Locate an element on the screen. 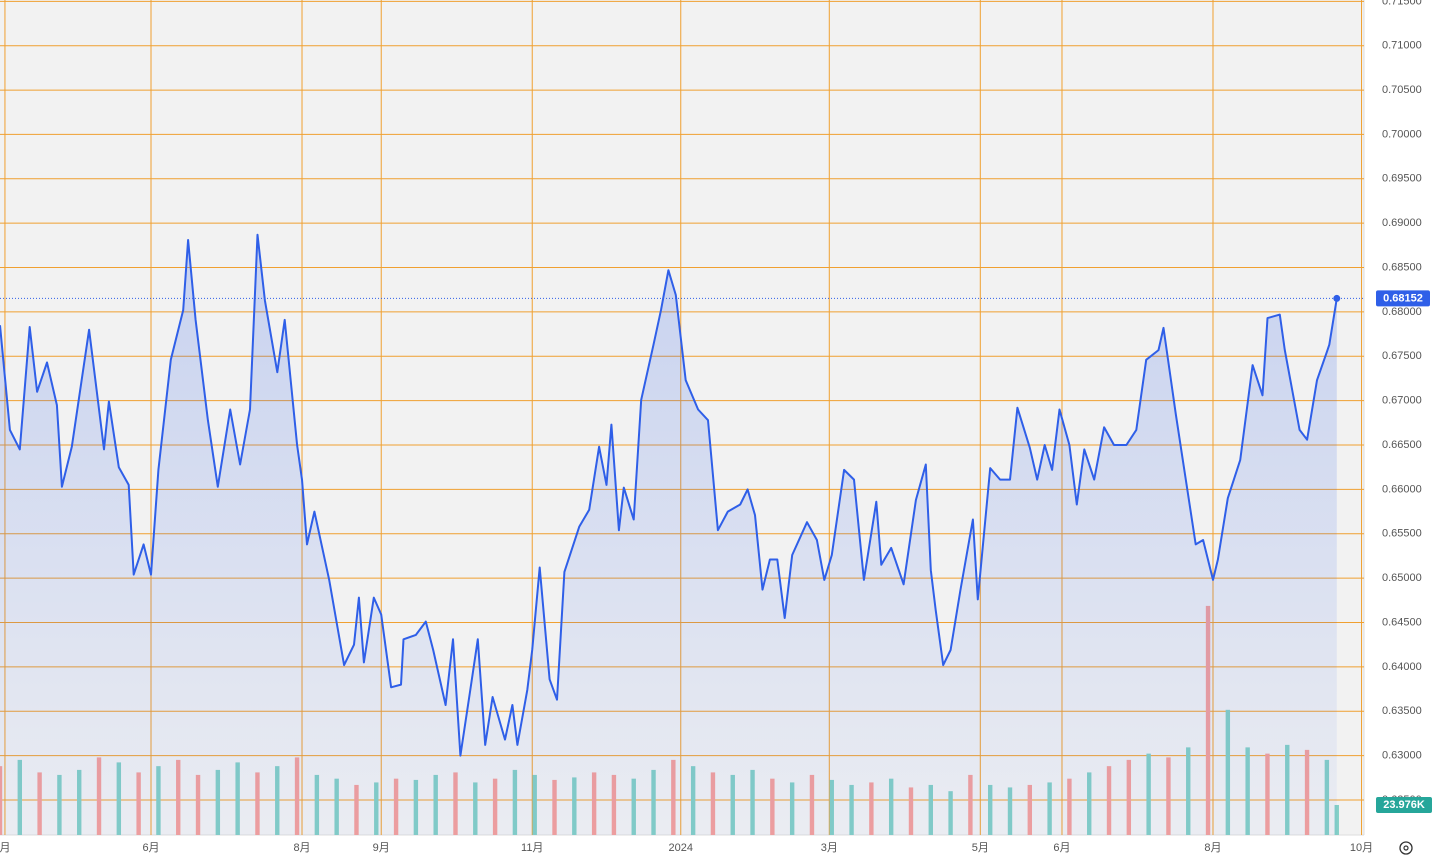 Image resolution: width=1434 pixels, height=864 pixels. y-tick-label: 0.67000 is located at coordinates (1402, 401).